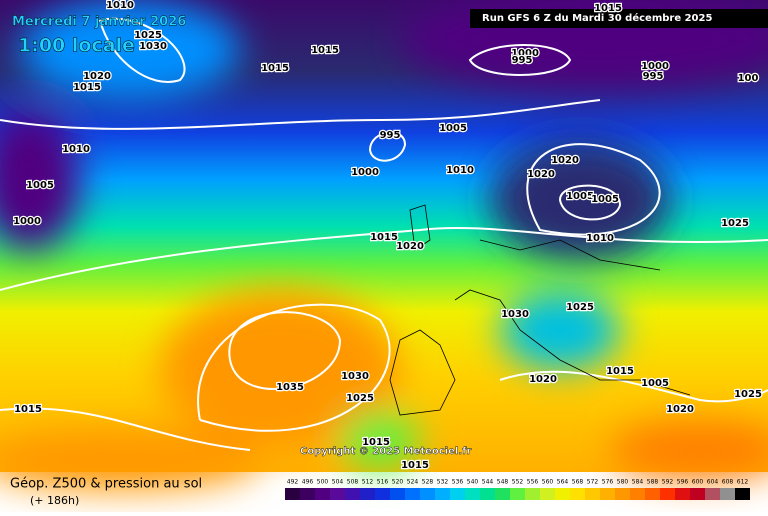  I want to click on scale-label: 524, so click(413, 482).